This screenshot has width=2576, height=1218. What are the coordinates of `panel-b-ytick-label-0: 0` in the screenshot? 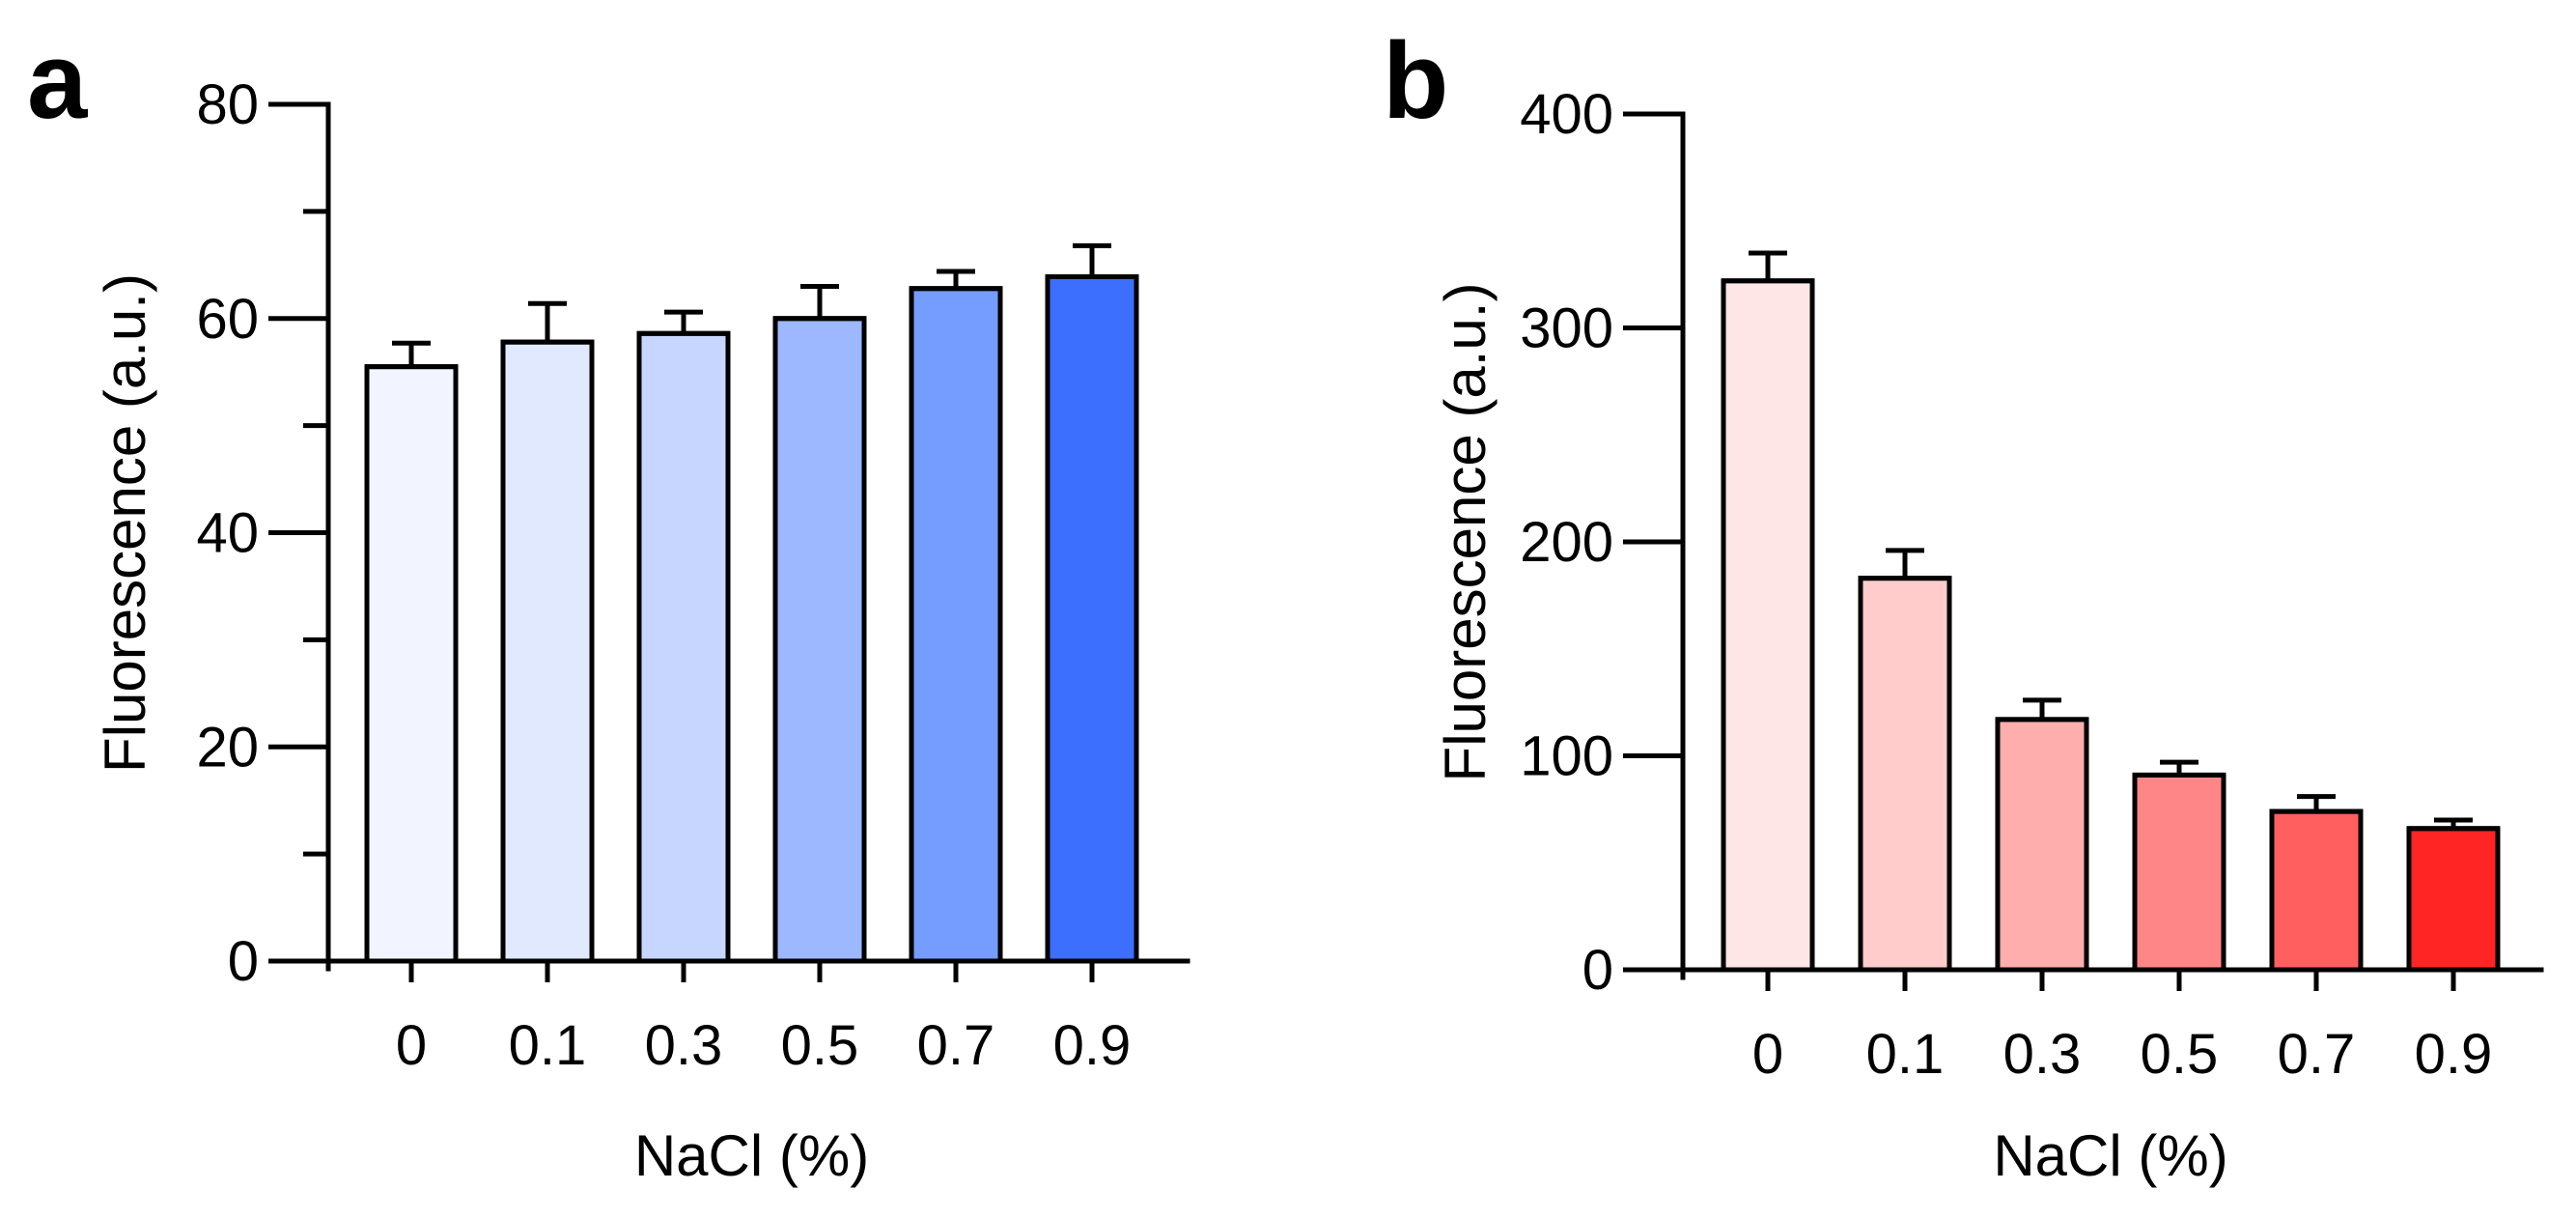 It's located at (1598, 971).